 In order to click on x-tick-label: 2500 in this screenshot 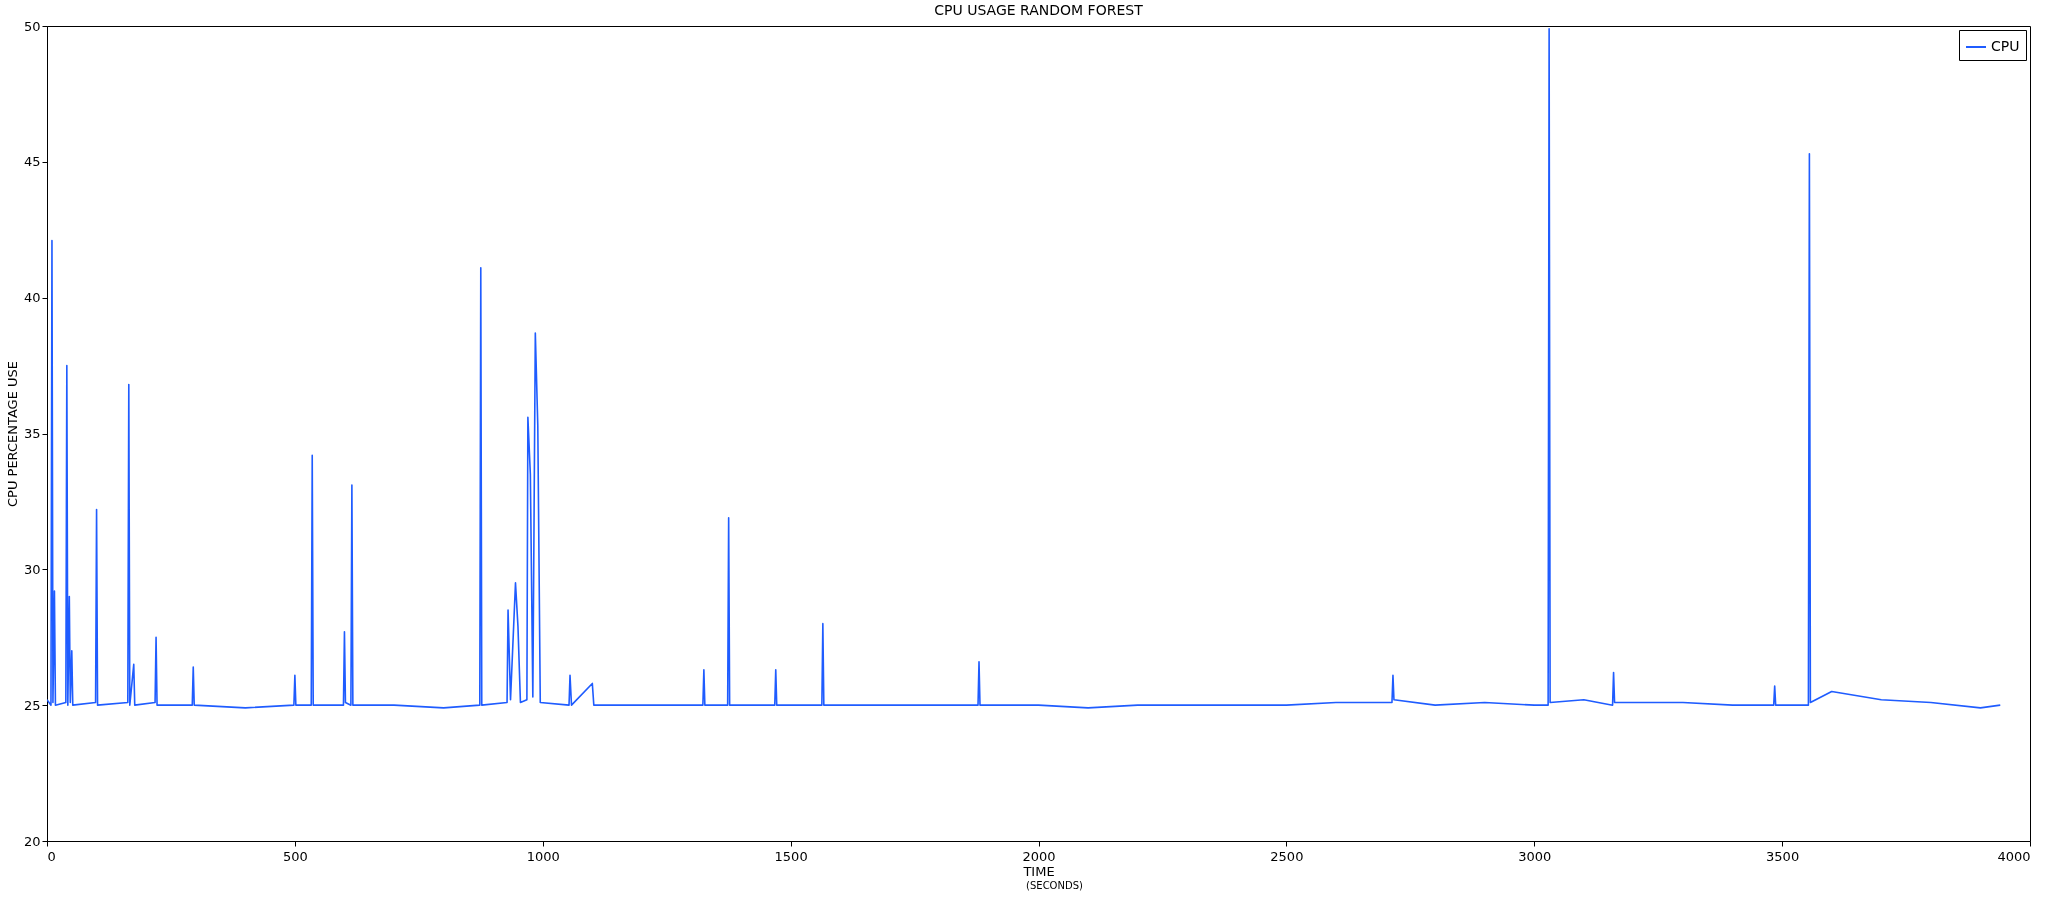, I will do `click(1287, 856)`.